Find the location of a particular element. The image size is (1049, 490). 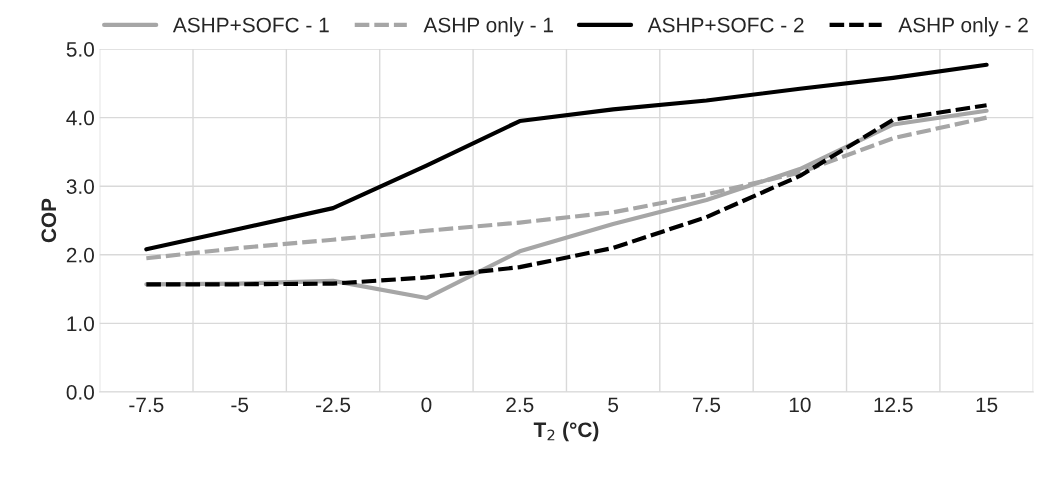

y-tick-label: 5.0 is located at coordinates (80, 49).